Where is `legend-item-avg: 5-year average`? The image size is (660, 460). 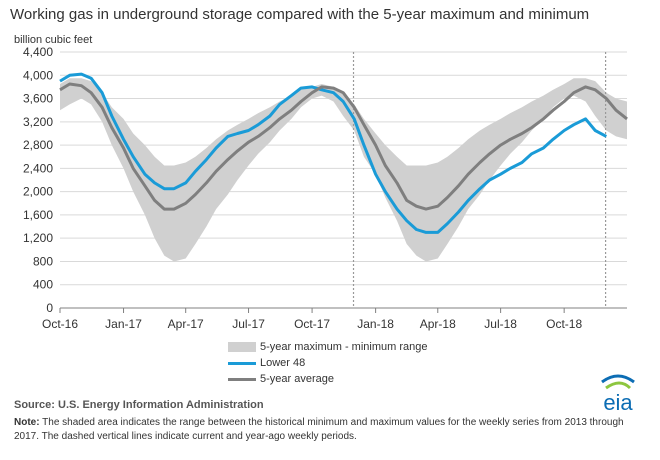
legend-item-avg: 5-year average is located at coordinates (327, 379).